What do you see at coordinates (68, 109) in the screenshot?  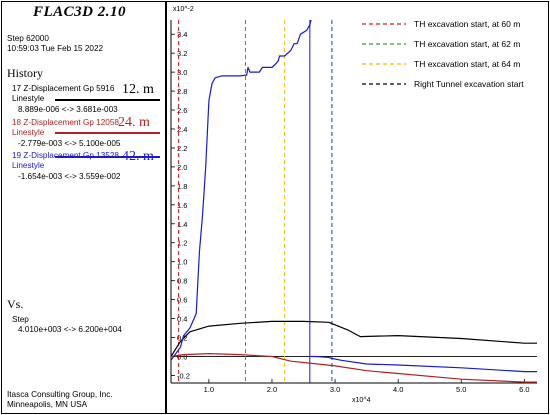 I see `history-entry-range: 8.889e-006 <-> 3.681e-003` at bounding box center [68, 109].